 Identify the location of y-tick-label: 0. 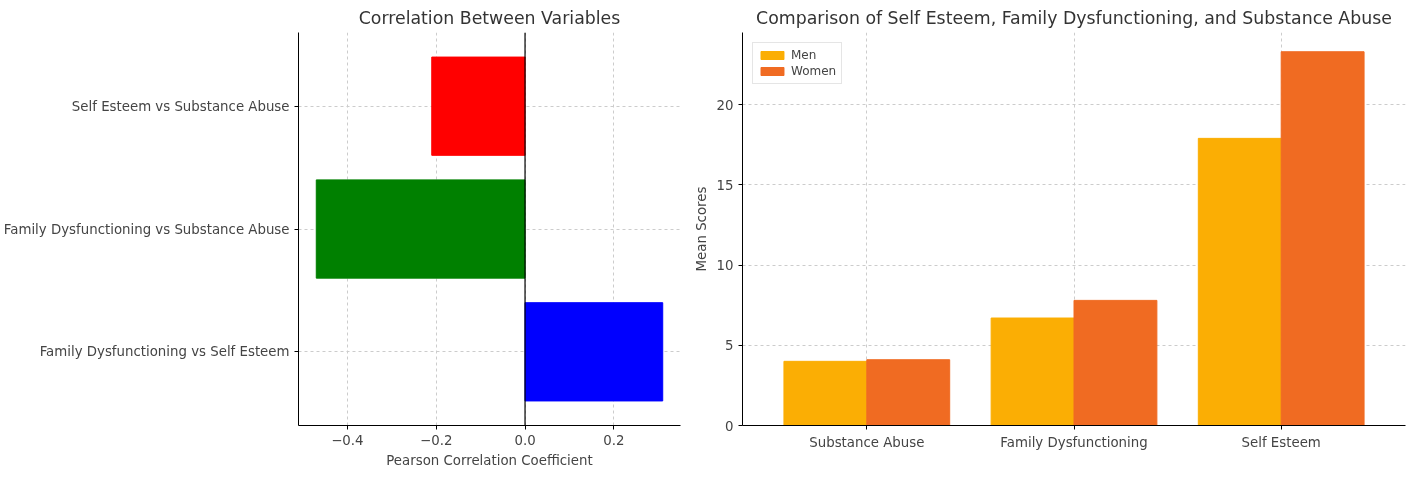
(729, 426).